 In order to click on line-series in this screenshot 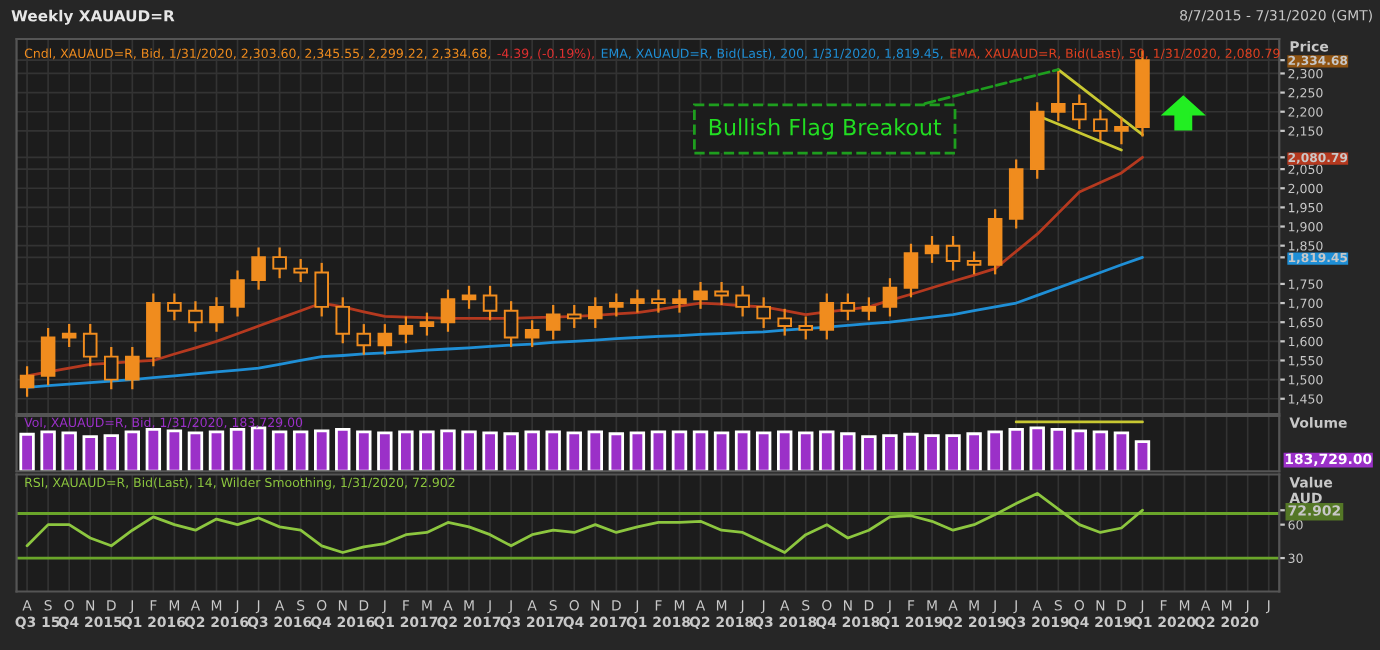, I will do `click(584, 523)`.